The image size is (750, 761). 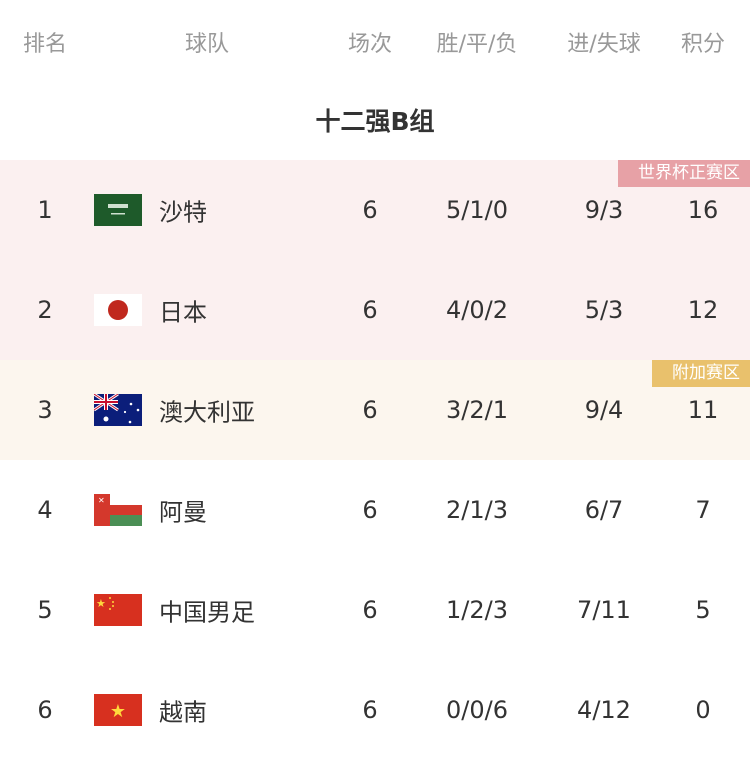 I want to click on vietnam-flag-icon: ★, so click(x=118, y=710).